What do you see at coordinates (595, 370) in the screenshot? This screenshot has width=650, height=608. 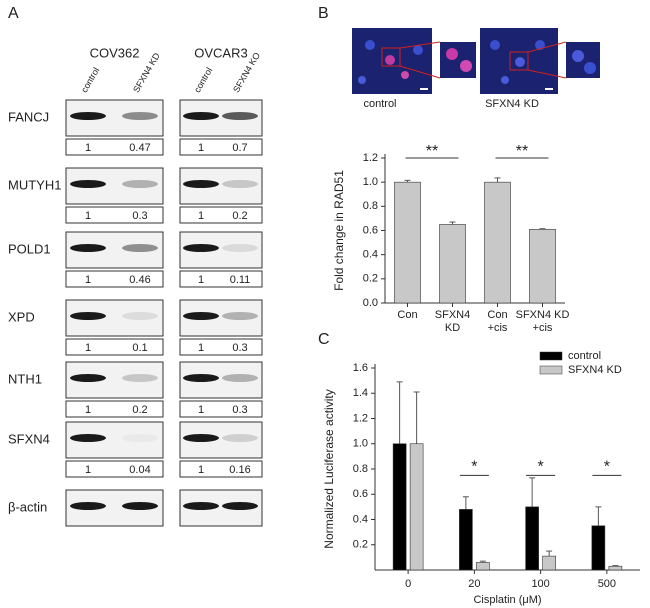 I see `legend-label: SFXN4 KD` at bounding box center [595, 370].